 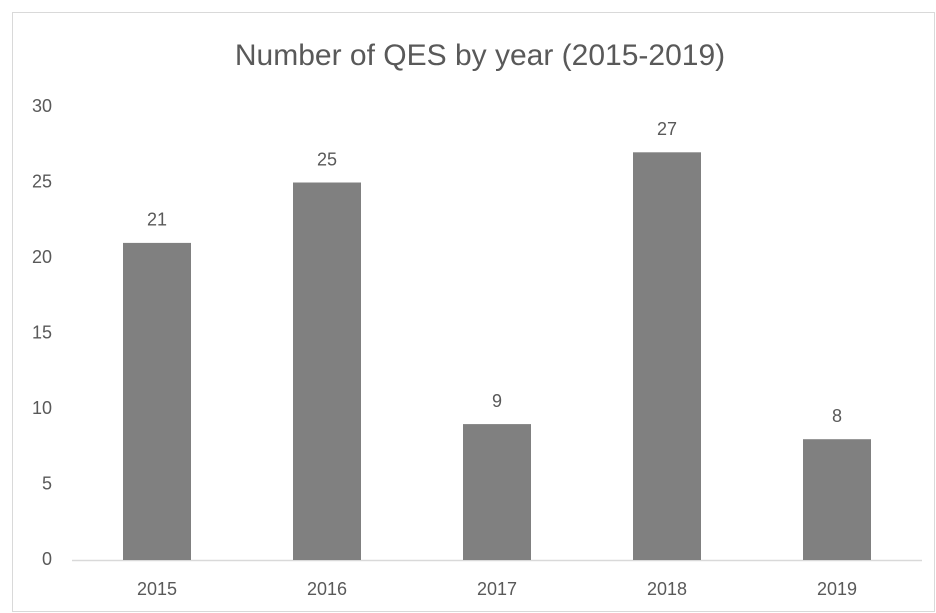 I want to click on x-tick-label: 2017, so click(x=497, y=589).